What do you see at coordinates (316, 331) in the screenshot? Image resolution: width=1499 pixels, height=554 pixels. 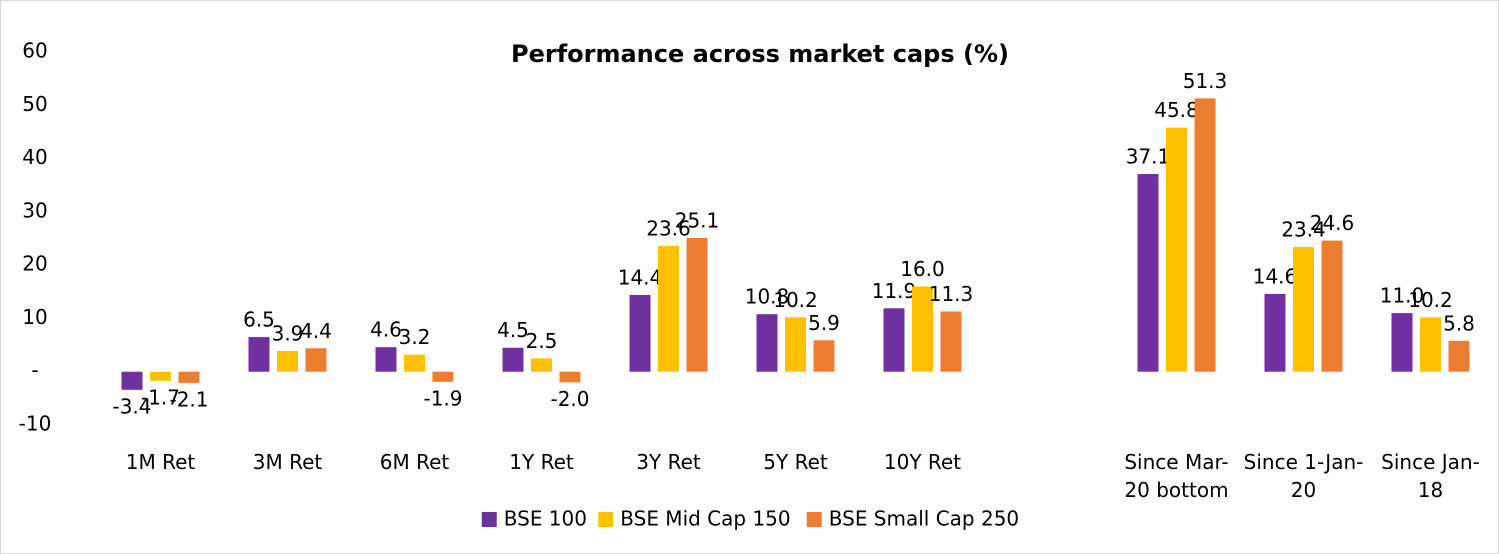 I see `data-label: 4.4` at bounding box center [316, 331].